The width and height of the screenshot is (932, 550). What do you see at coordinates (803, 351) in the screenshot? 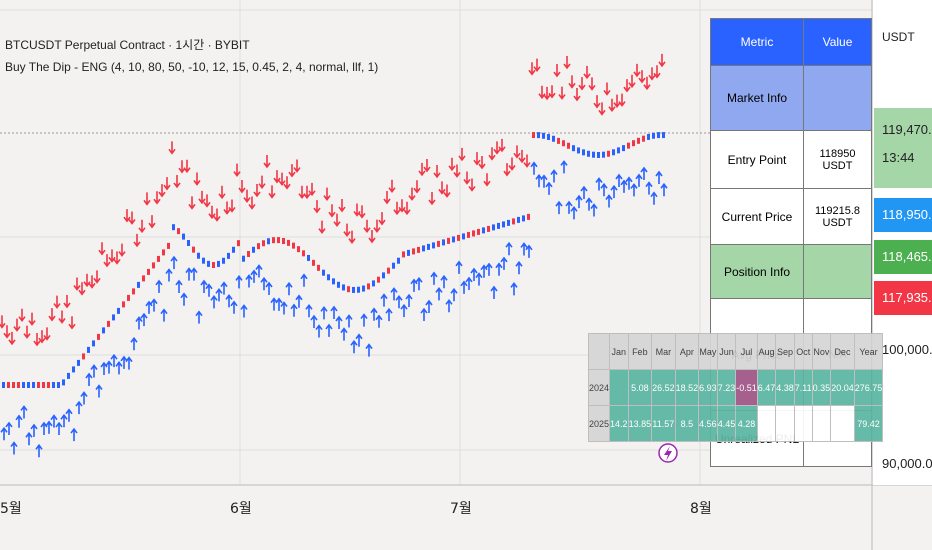
I see `month-header: Oct` at bounding box center [803, 351].